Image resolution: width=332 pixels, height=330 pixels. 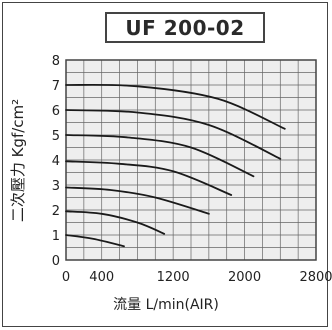 I want to click on x-tick-label: 400, so click(x=101, y=277).